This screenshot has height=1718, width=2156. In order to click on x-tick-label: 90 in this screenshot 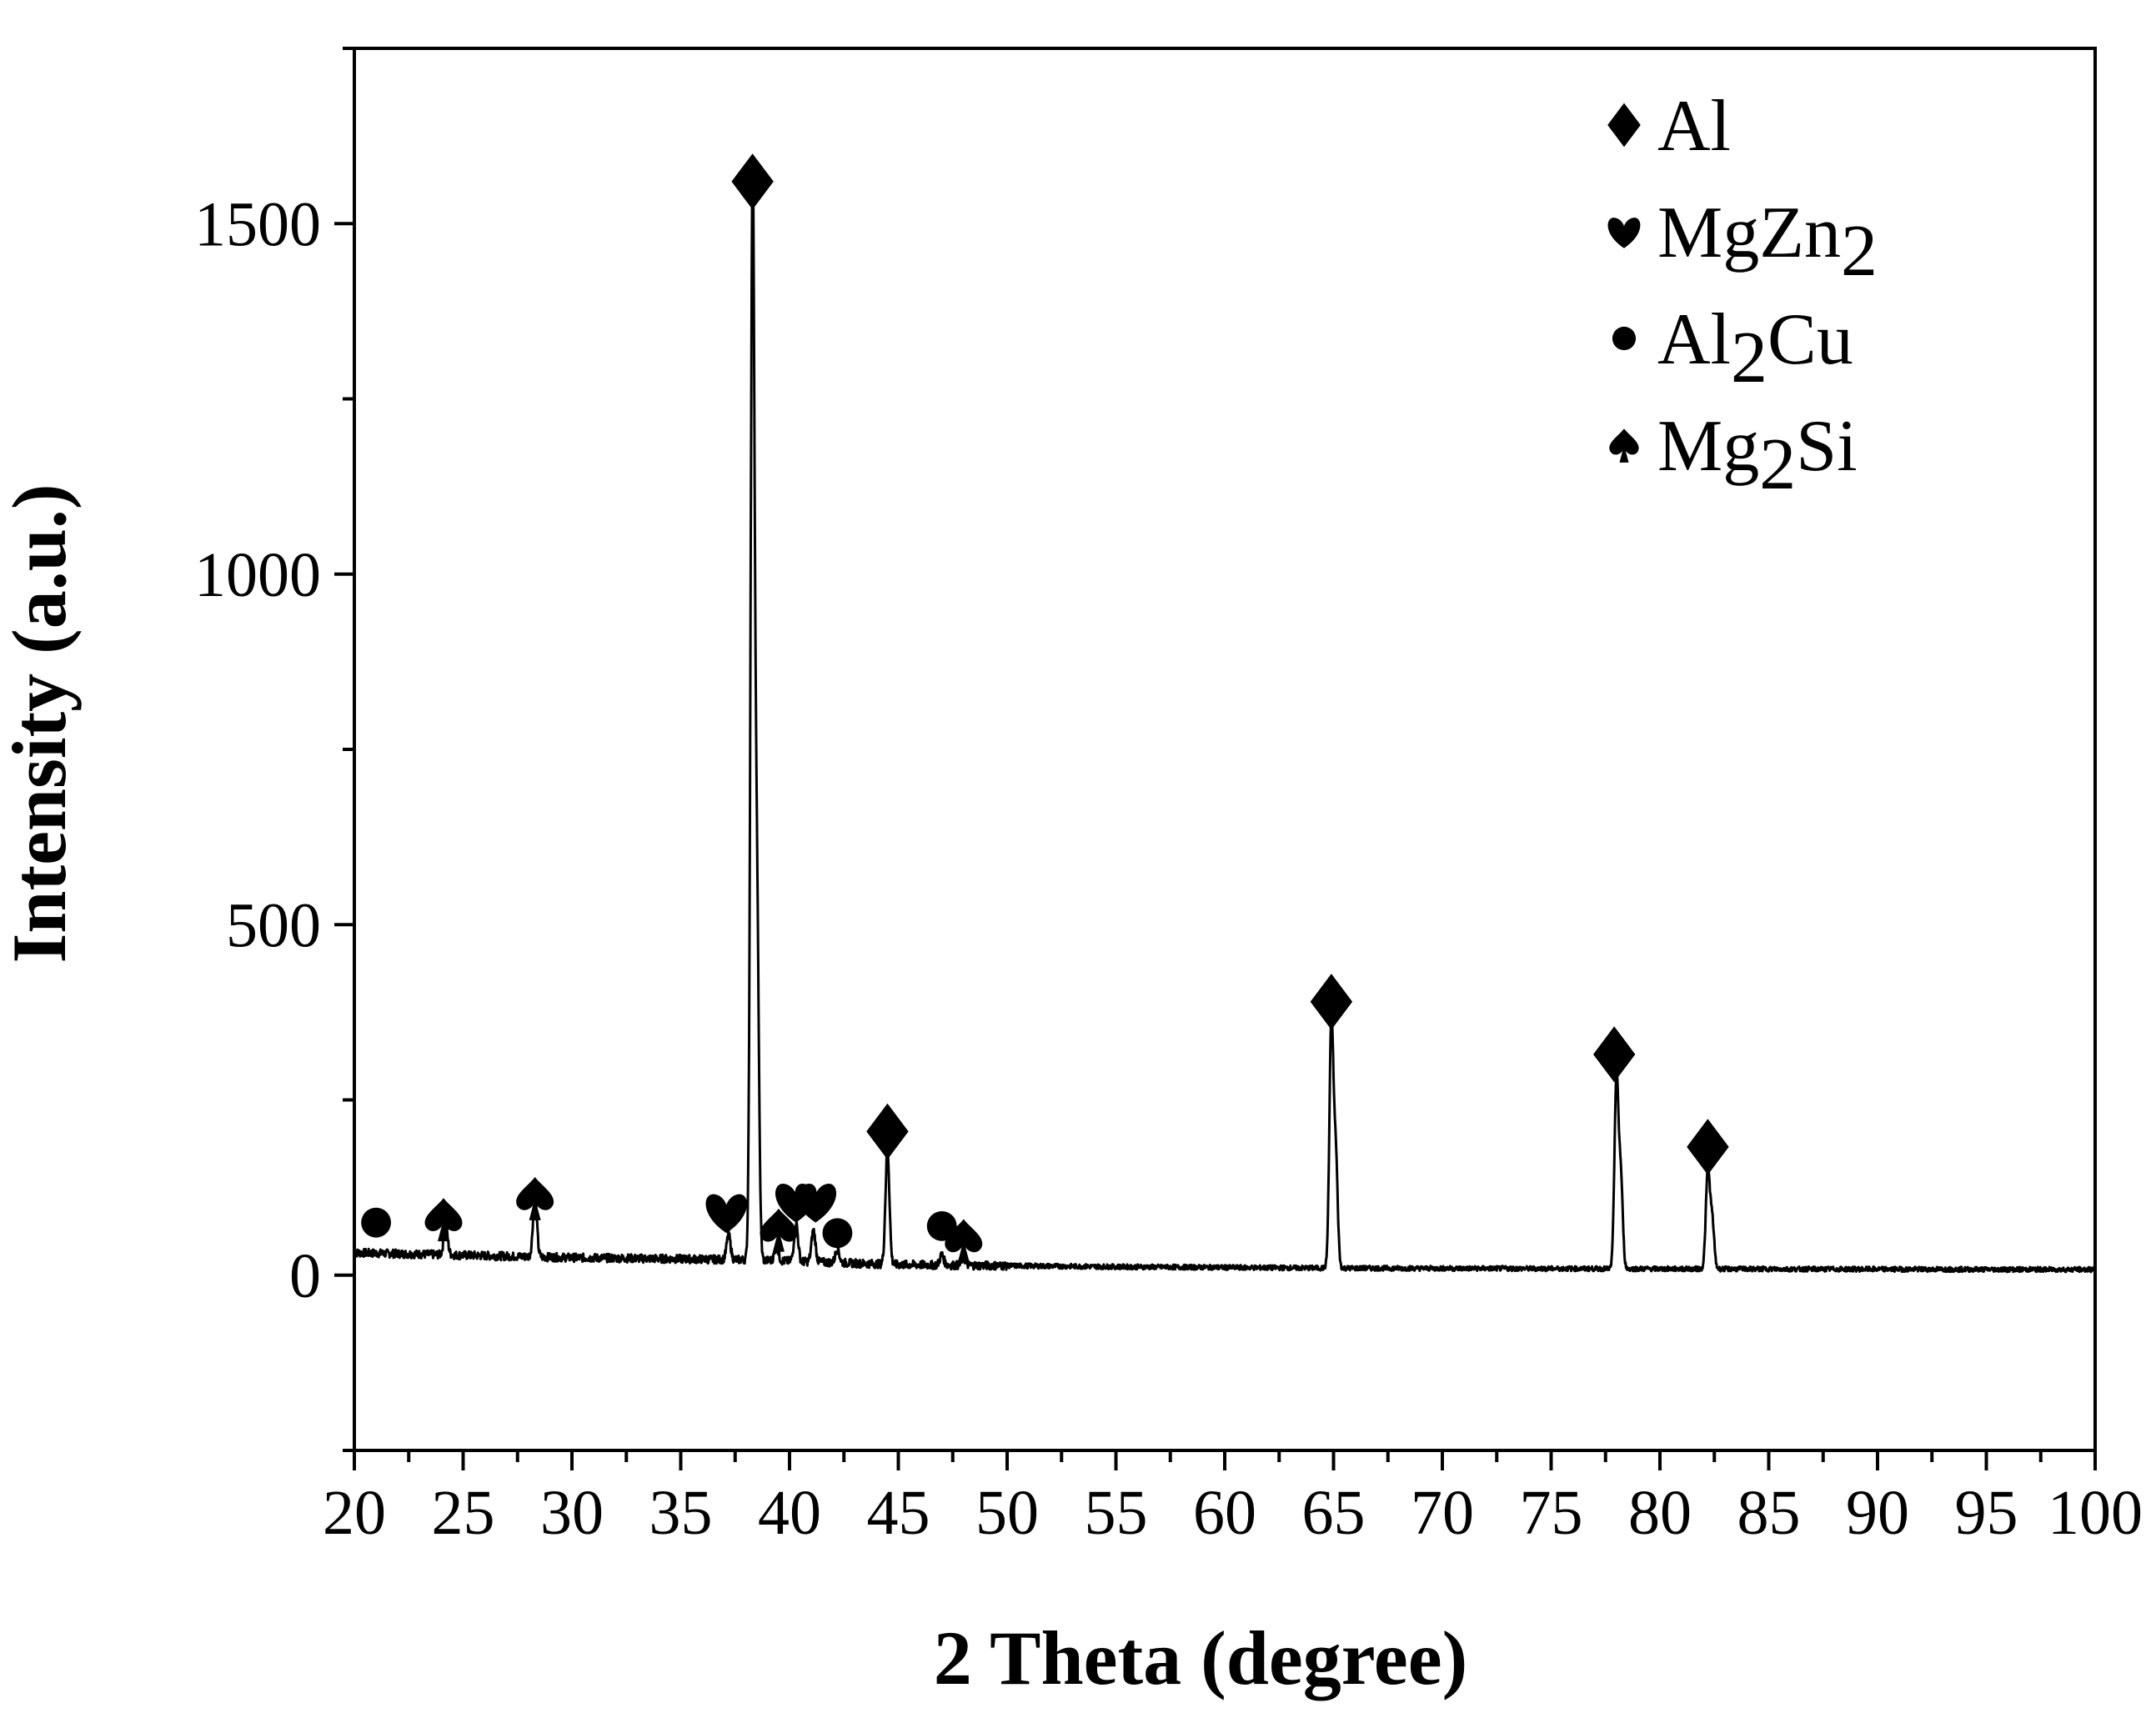, I will do `click(1877, 1513)`.